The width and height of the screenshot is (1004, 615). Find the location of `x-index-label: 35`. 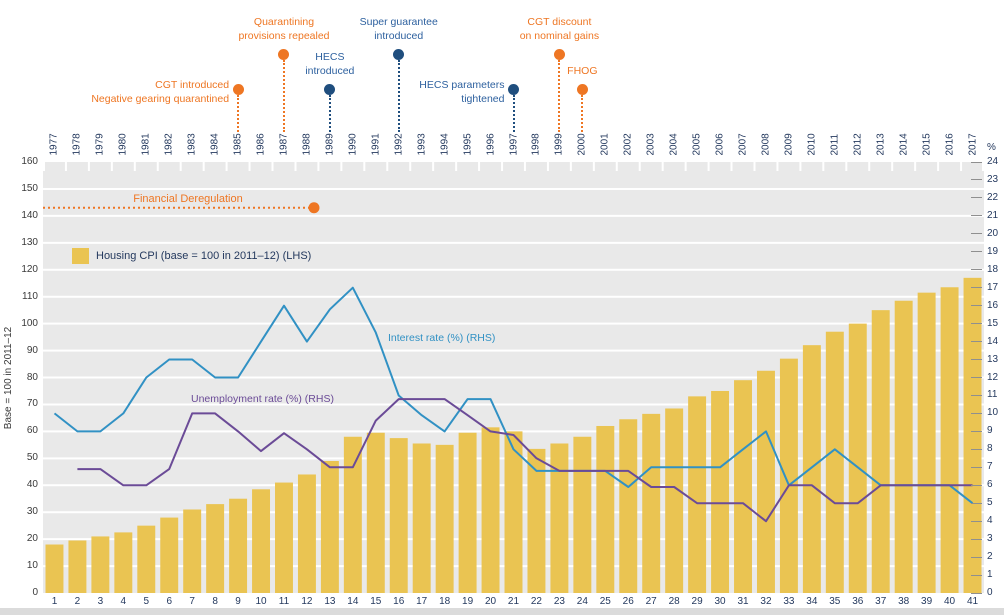

x-index-label: 35 is located at coordinates (835, 601).